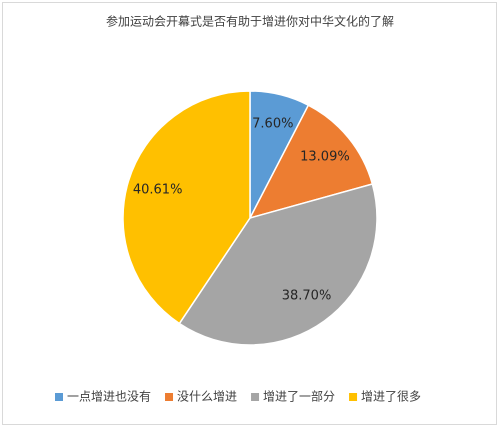 This screenshot has width=500, height=428. What do you see at coordinates (325, 157) in the screenshot?
I see `data-label: 13.09%` at bounding box center [325, 157].